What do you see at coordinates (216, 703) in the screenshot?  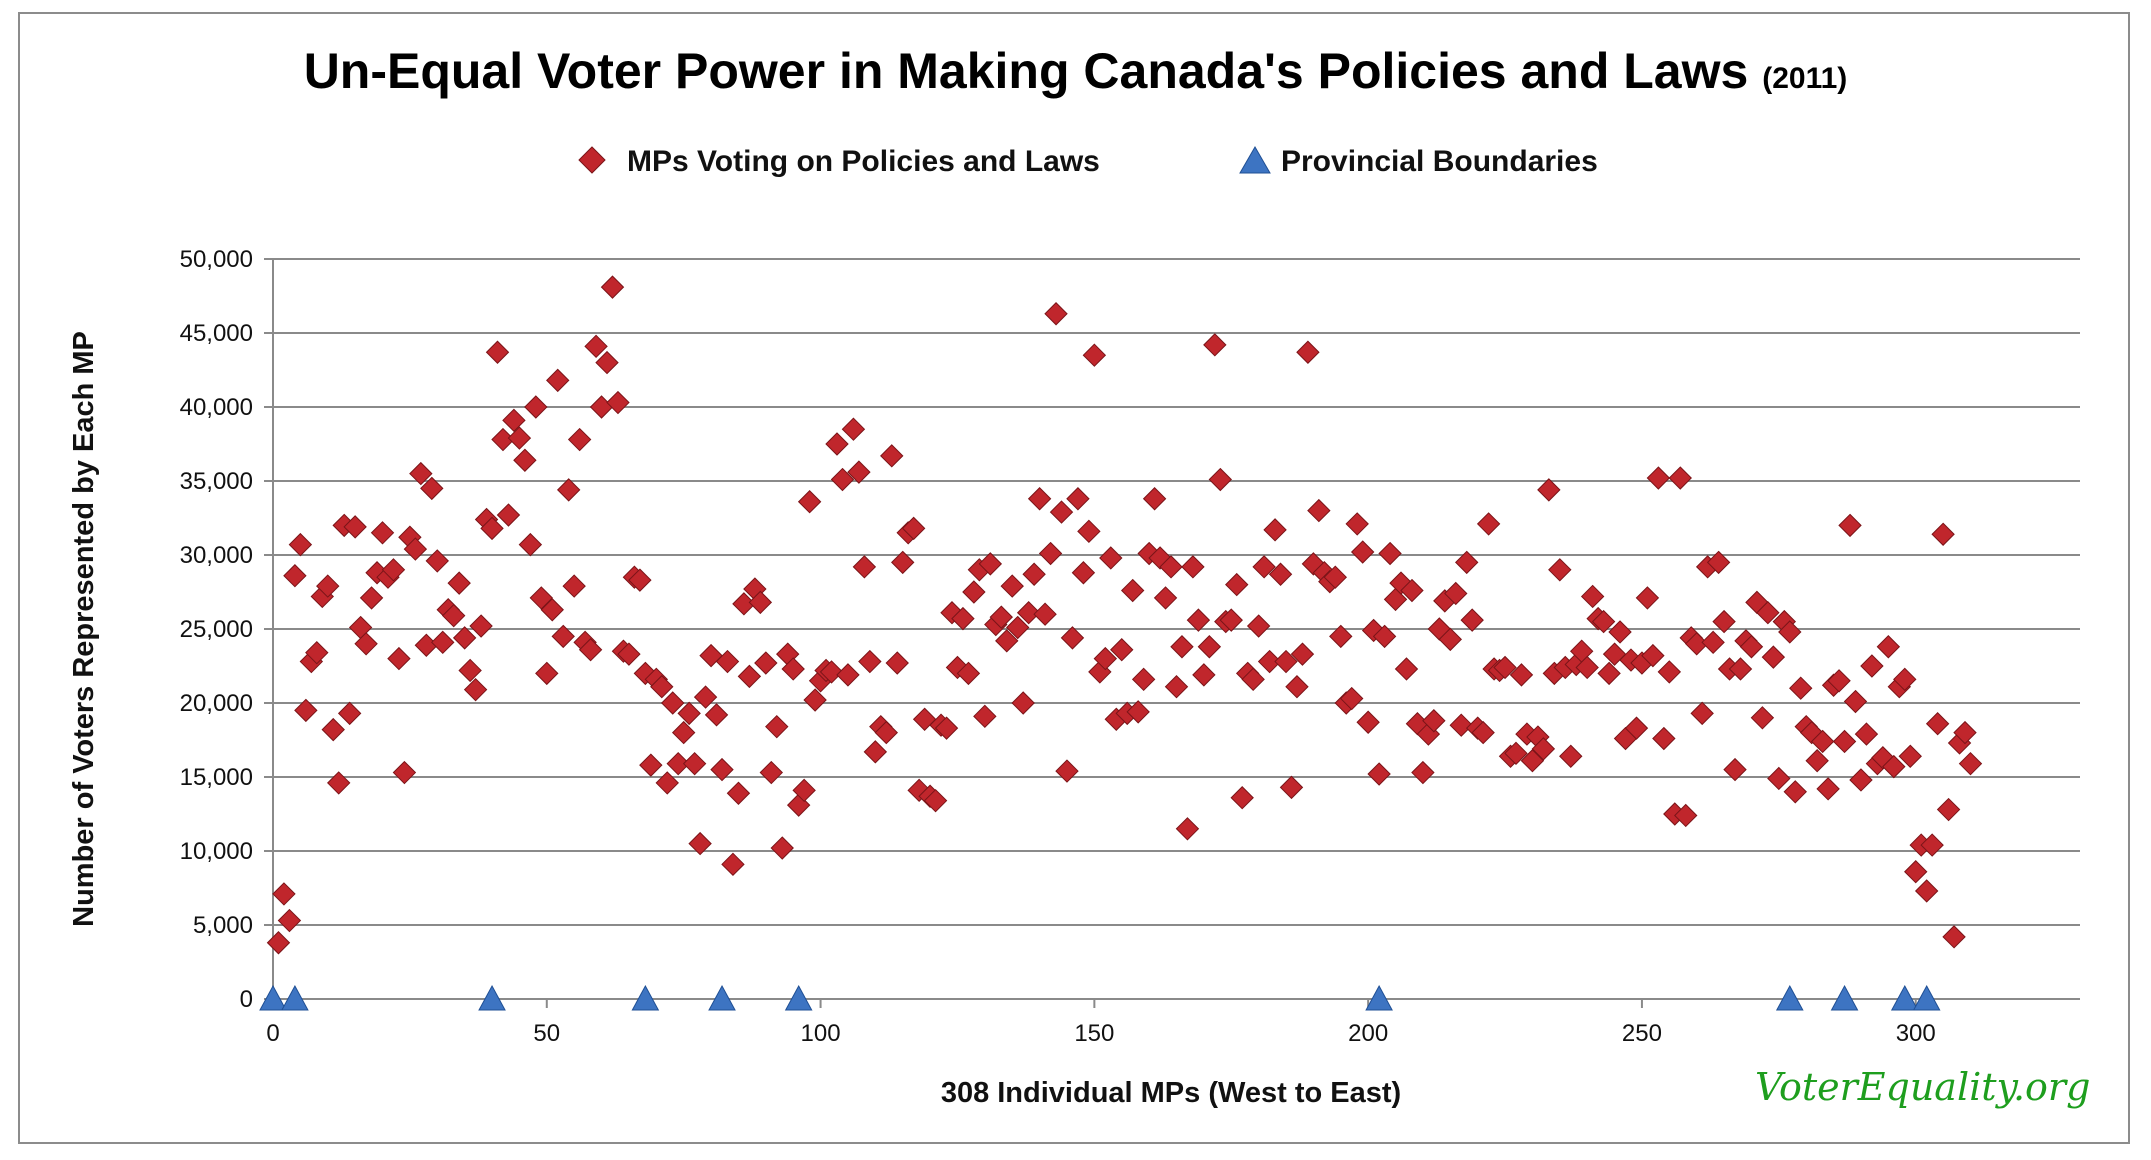 I see `y-tick-label: 20,000` at bounding box center [216, 703].